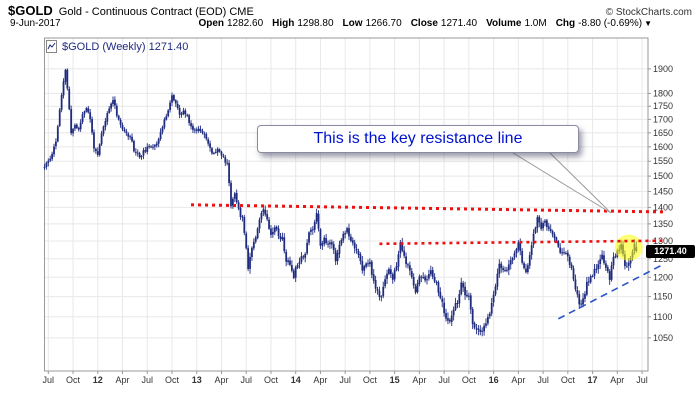 The width and height of the screenshot is (700, 400). I want to click on svg-text: 1600, so click(663, 147).